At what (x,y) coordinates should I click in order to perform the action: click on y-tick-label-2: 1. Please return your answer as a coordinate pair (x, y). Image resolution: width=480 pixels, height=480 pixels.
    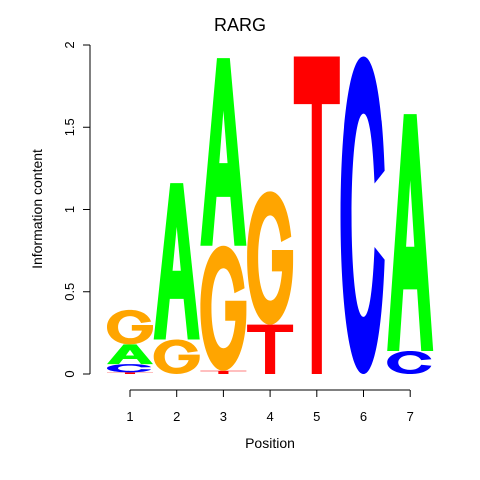
    Looking at the image, I should click on (69, 209).